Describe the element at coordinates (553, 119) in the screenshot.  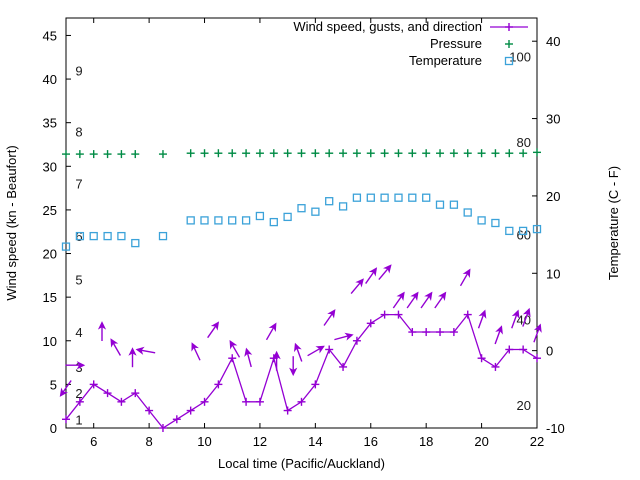
I see `y2-tick-label: 30` at that location.